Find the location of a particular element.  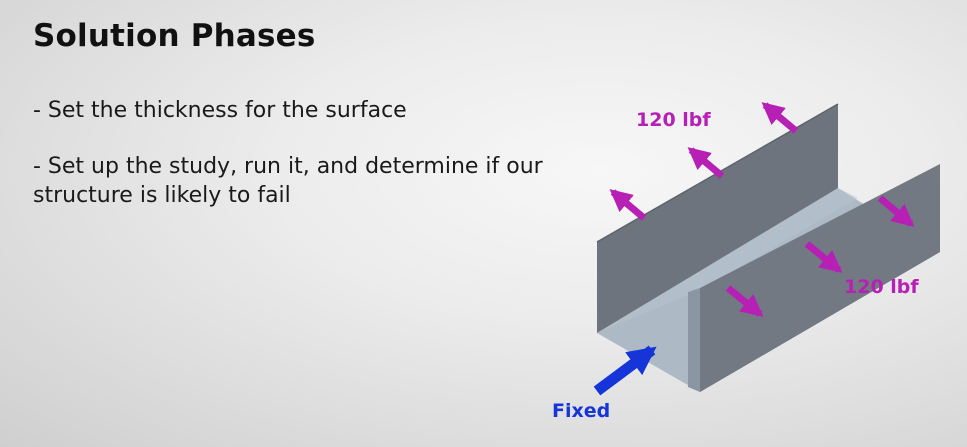

load-label-top: 120 lbf is located at coordinates (673, 120).